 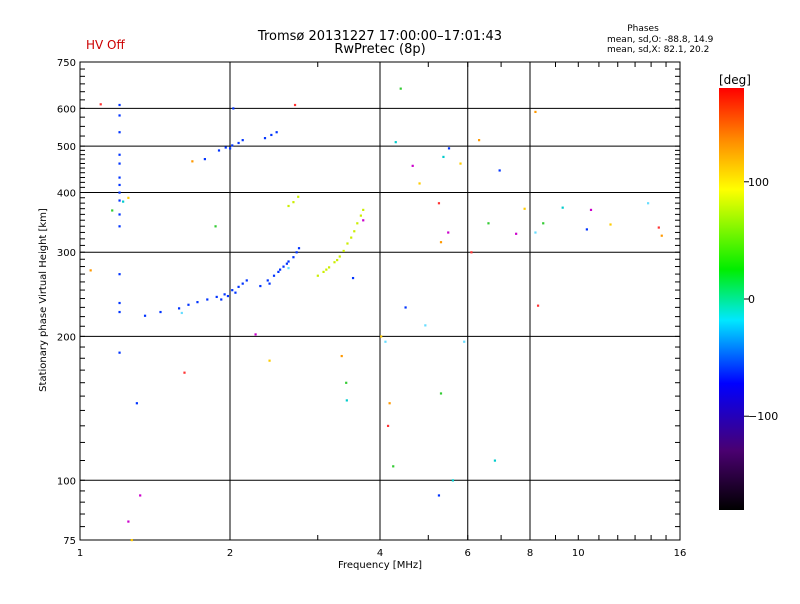 I want to click on y-tick-label: 75, so click(x=69, y=541).